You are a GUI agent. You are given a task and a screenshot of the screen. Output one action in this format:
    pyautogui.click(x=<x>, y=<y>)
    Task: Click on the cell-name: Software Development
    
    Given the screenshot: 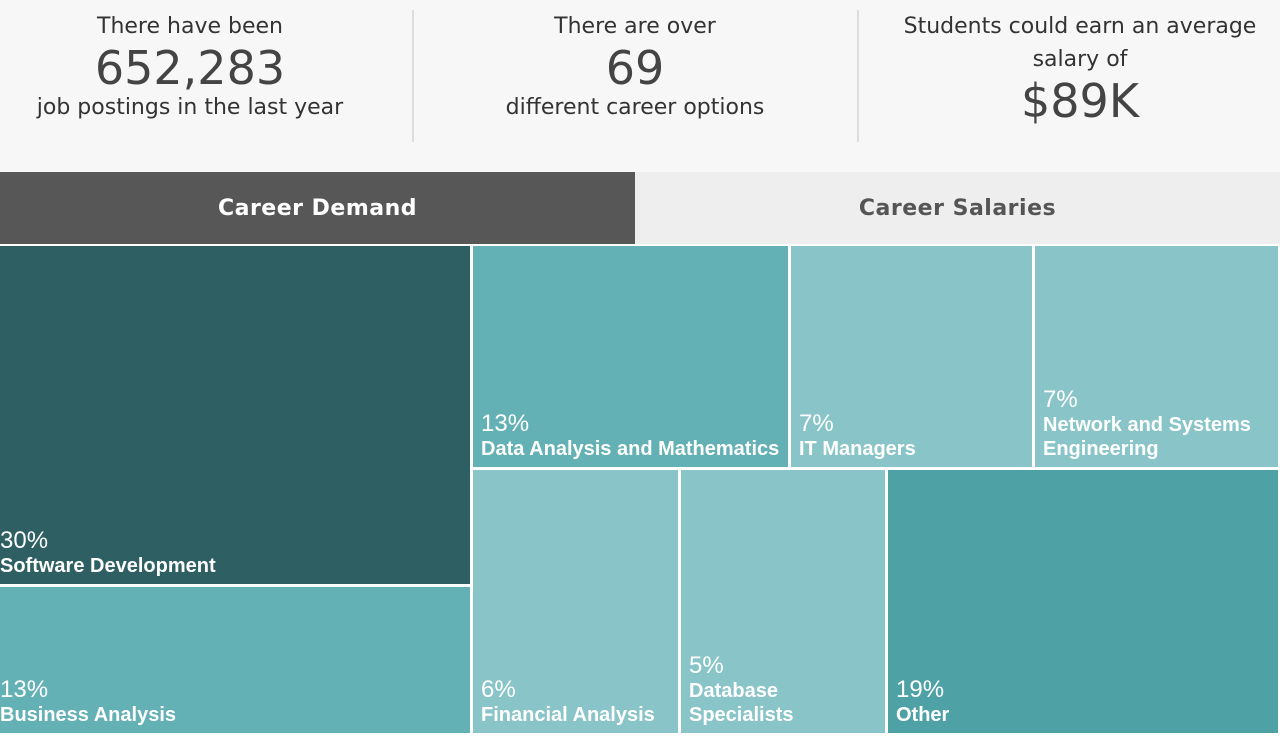 What is the action you would take?
    pyautogui.click(x=108, y=566)
    